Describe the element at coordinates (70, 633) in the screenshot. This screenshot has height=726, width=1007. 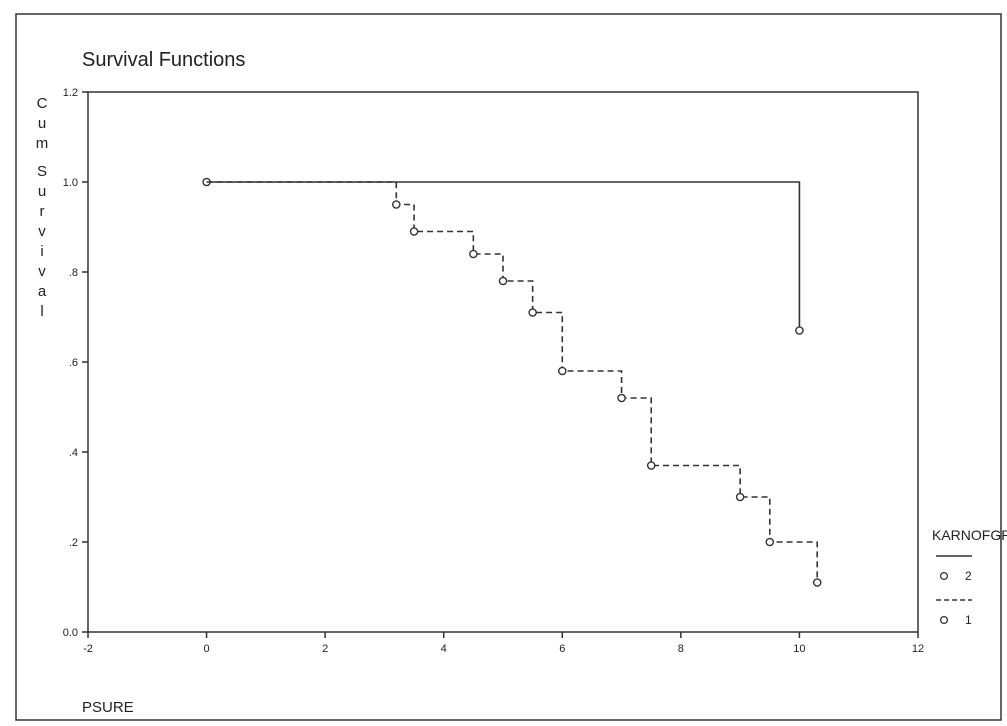
I see `y-tick-label: 0.0` at that location.